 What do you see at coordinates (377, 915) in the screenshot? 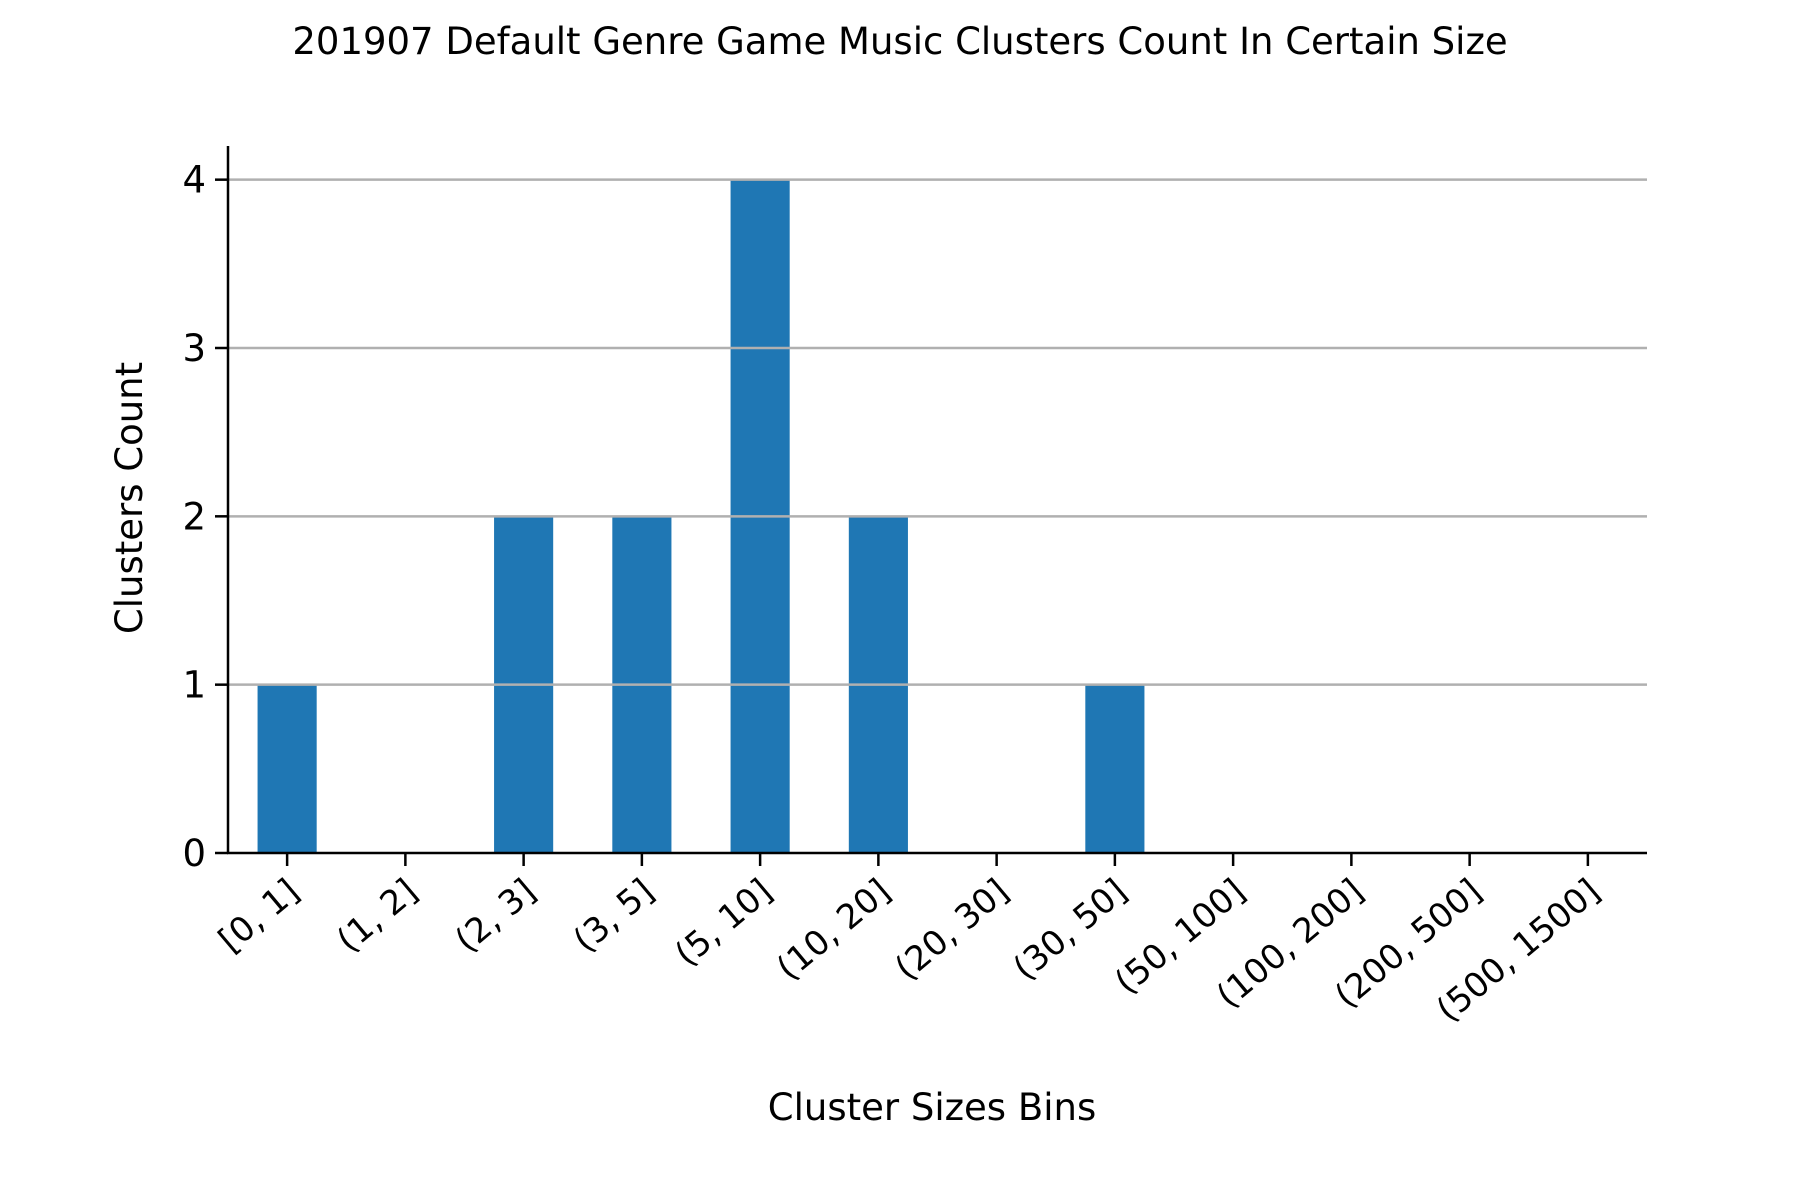
I see `x-tick-label-1: (1, 2]` at bounding box center [377, 915].